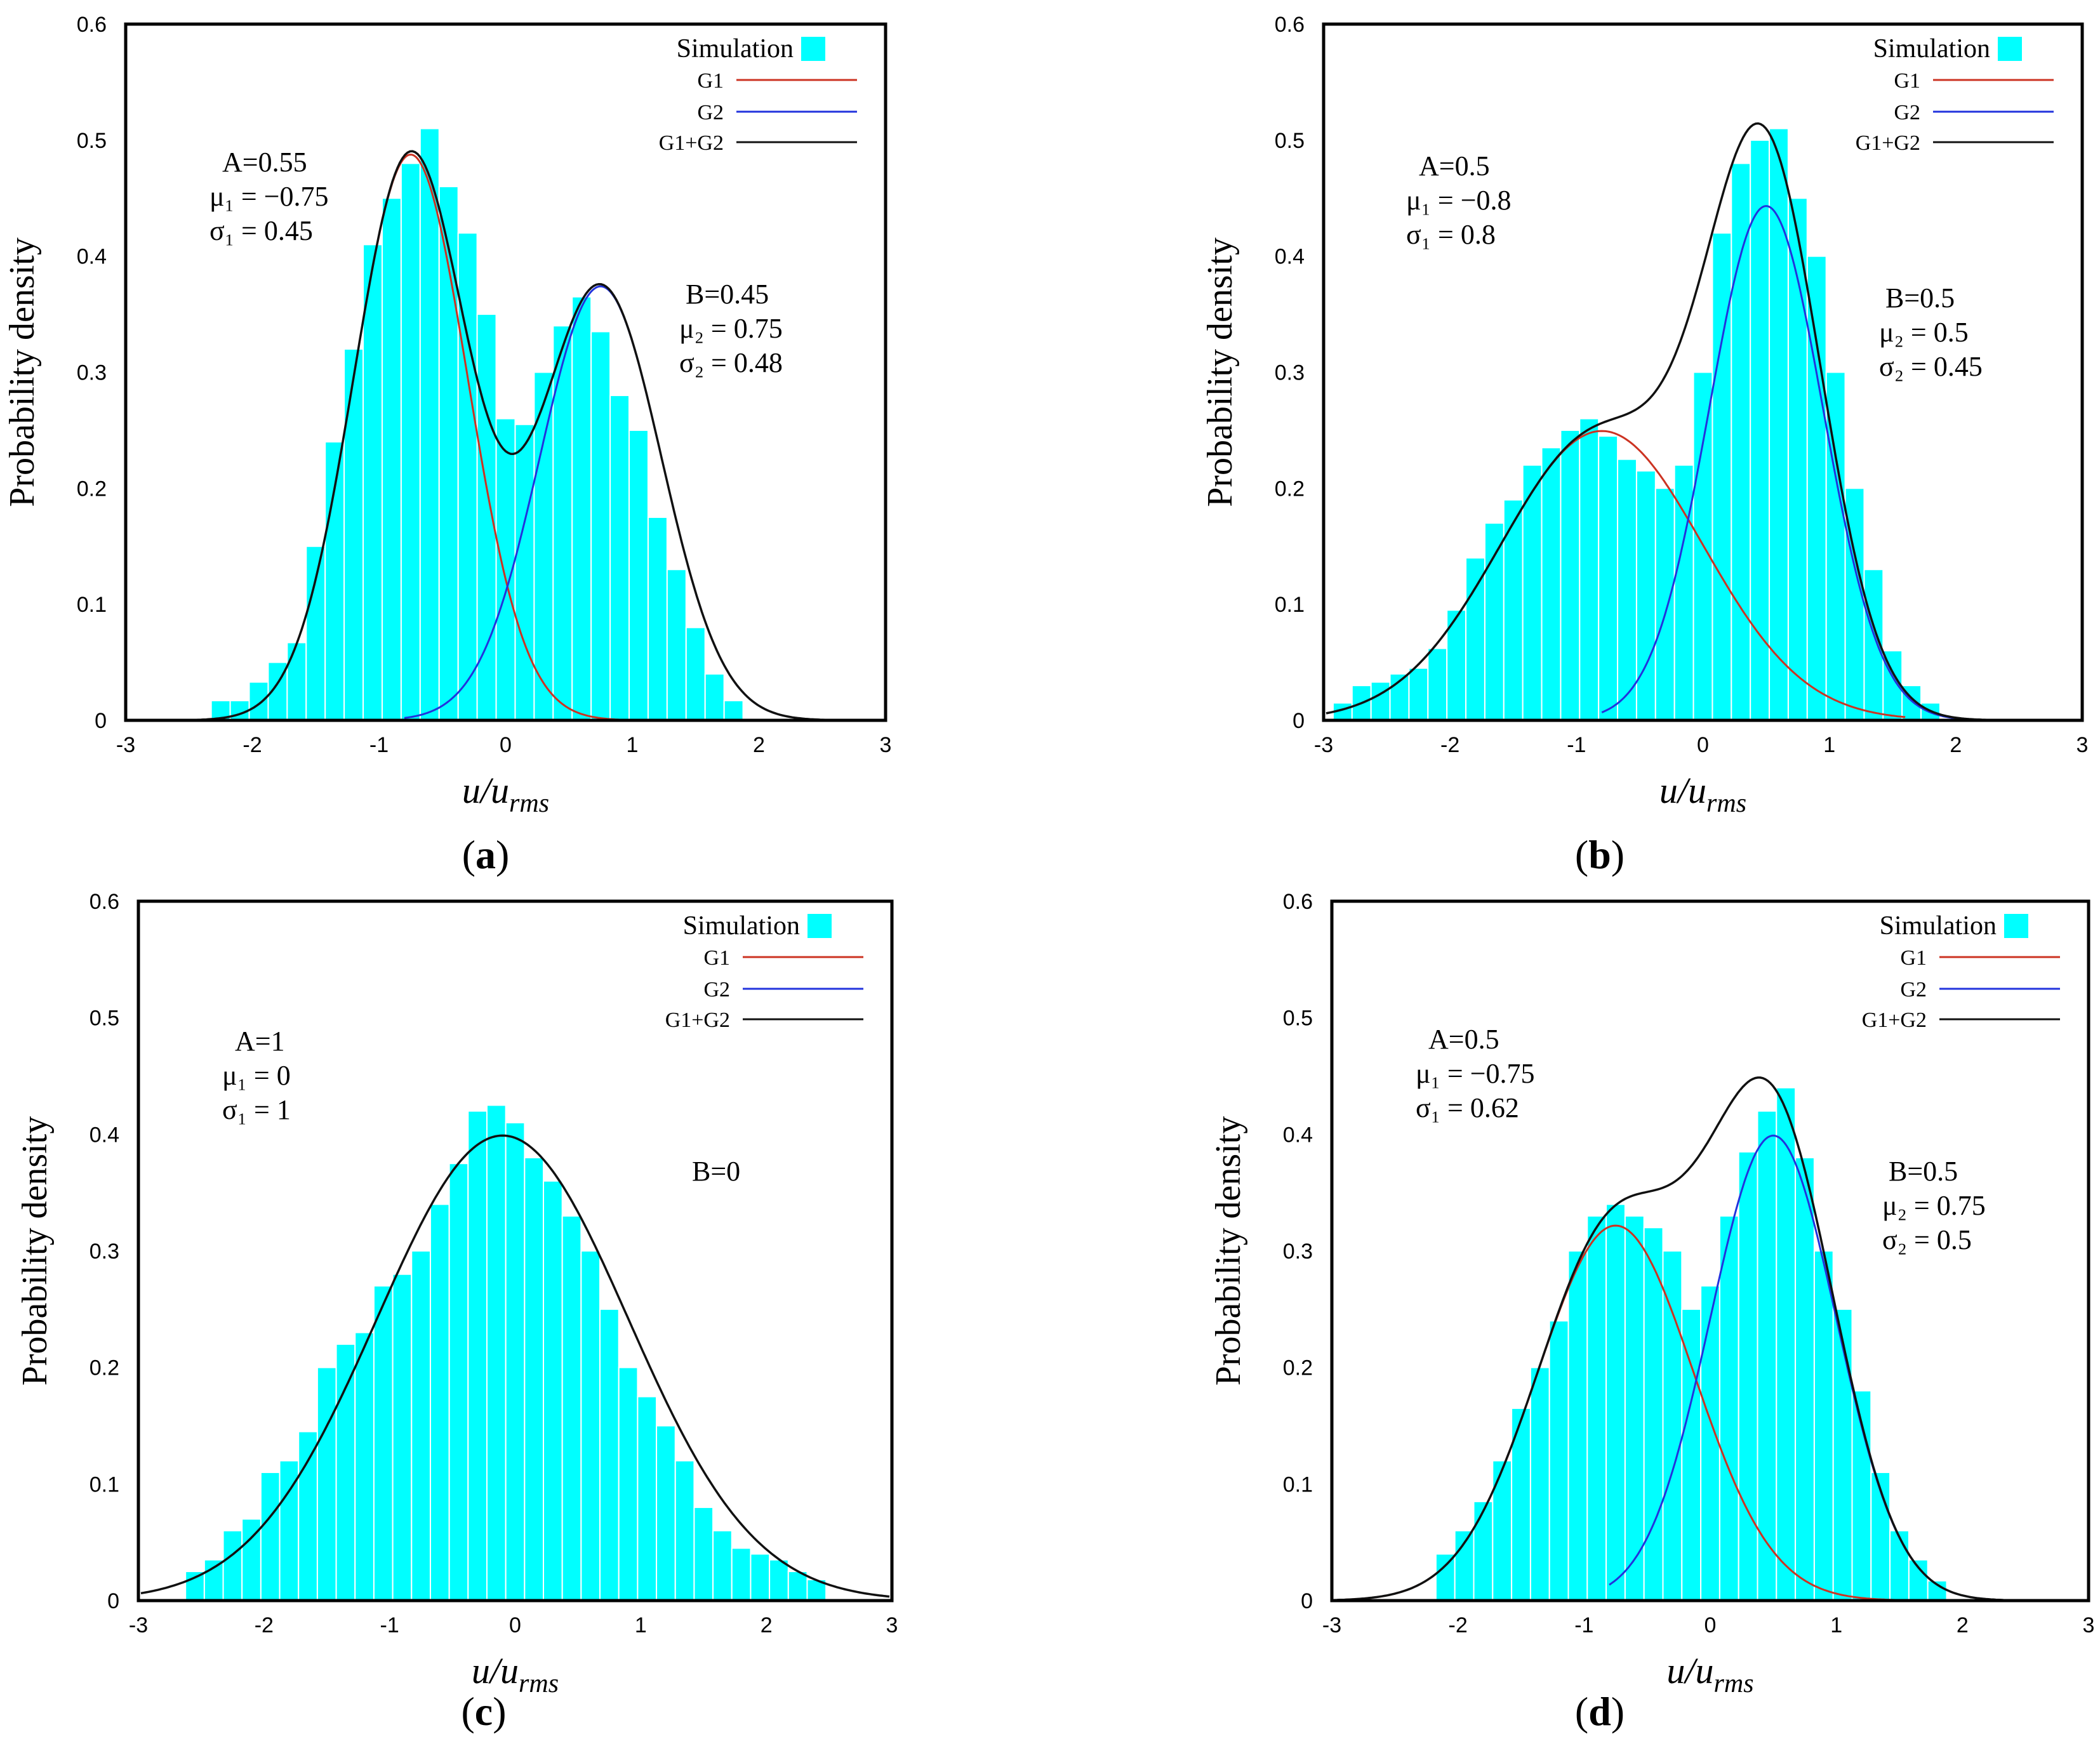 Image resolution: width=2100 pixels, height=1758 pixels. Describe the element at coordinates (1931, 366) in the screenshot. I see `annotation-sigma2: σ₂ = 0.45` at that location.